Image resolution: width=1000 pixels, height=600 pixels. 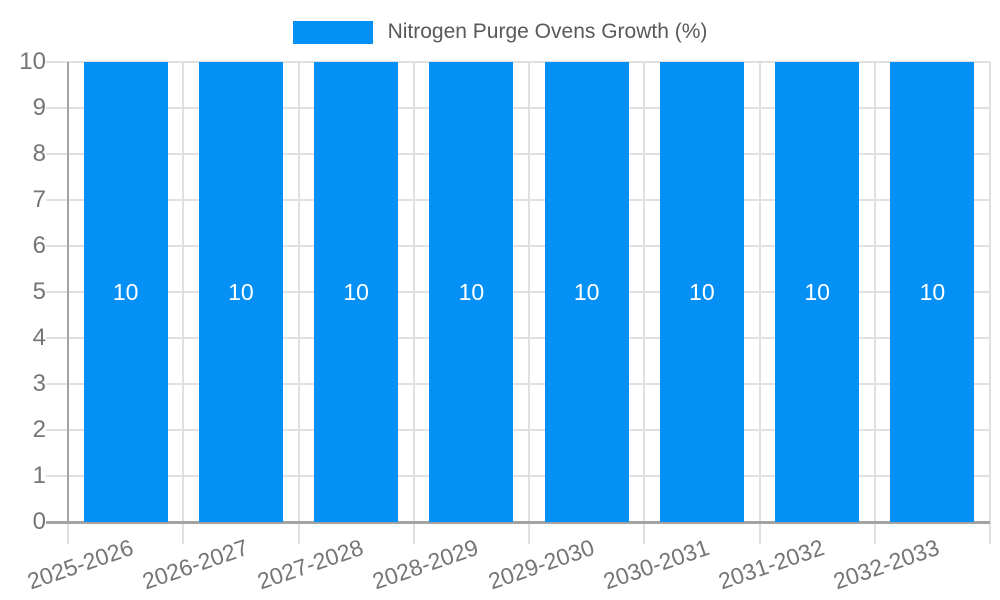 What do you see at coordinates (39, 199) in the screenshot?
I see `y-axis-tick-label: 7` at bounding box center [39, 199].